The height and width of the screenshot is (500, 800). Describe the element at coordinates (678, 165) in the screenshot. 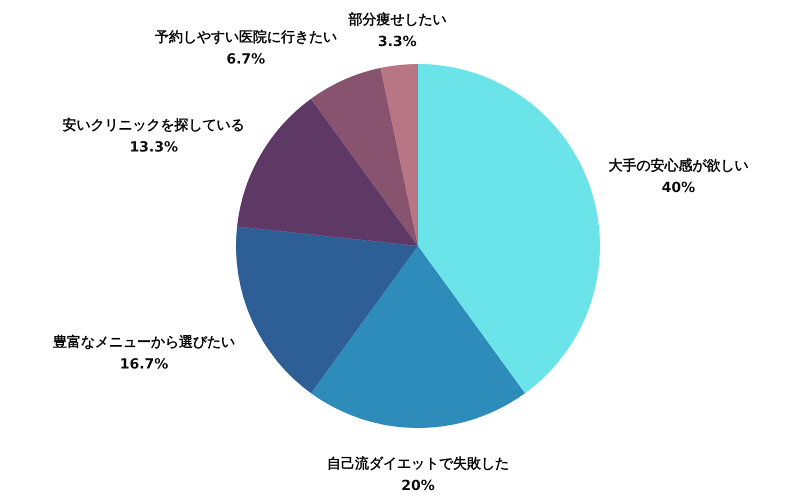

I see `slice-label: 大手の安心感が欲しい` at that location.